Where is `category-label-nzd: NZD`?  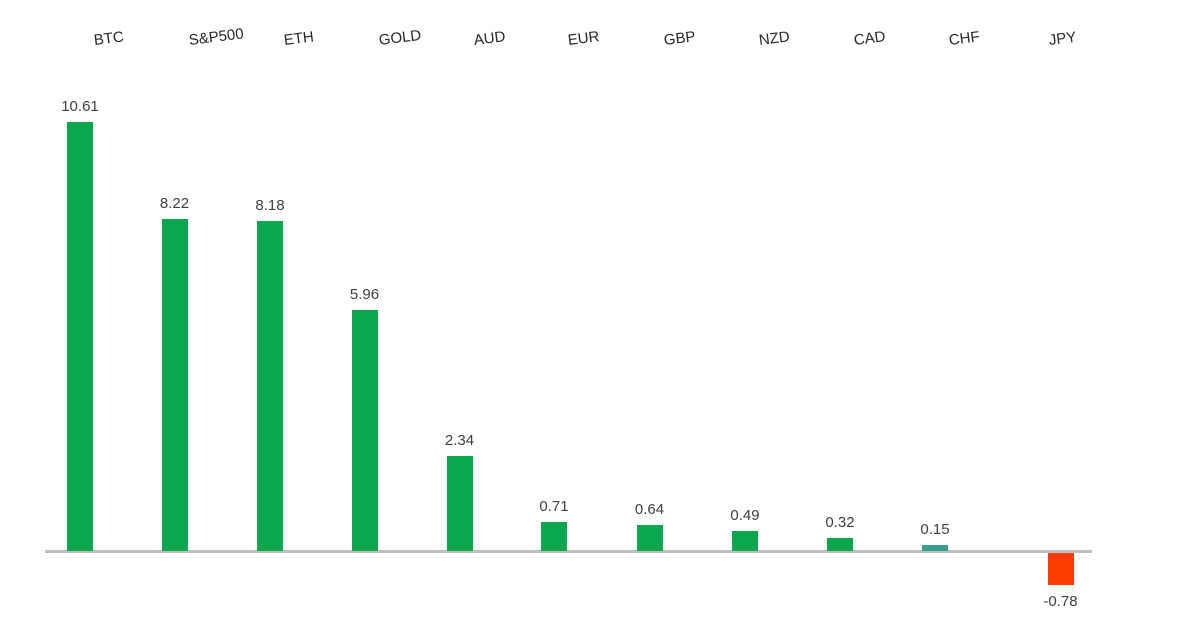
category-label-nzd: NZD is located at coordinates (774, 38).